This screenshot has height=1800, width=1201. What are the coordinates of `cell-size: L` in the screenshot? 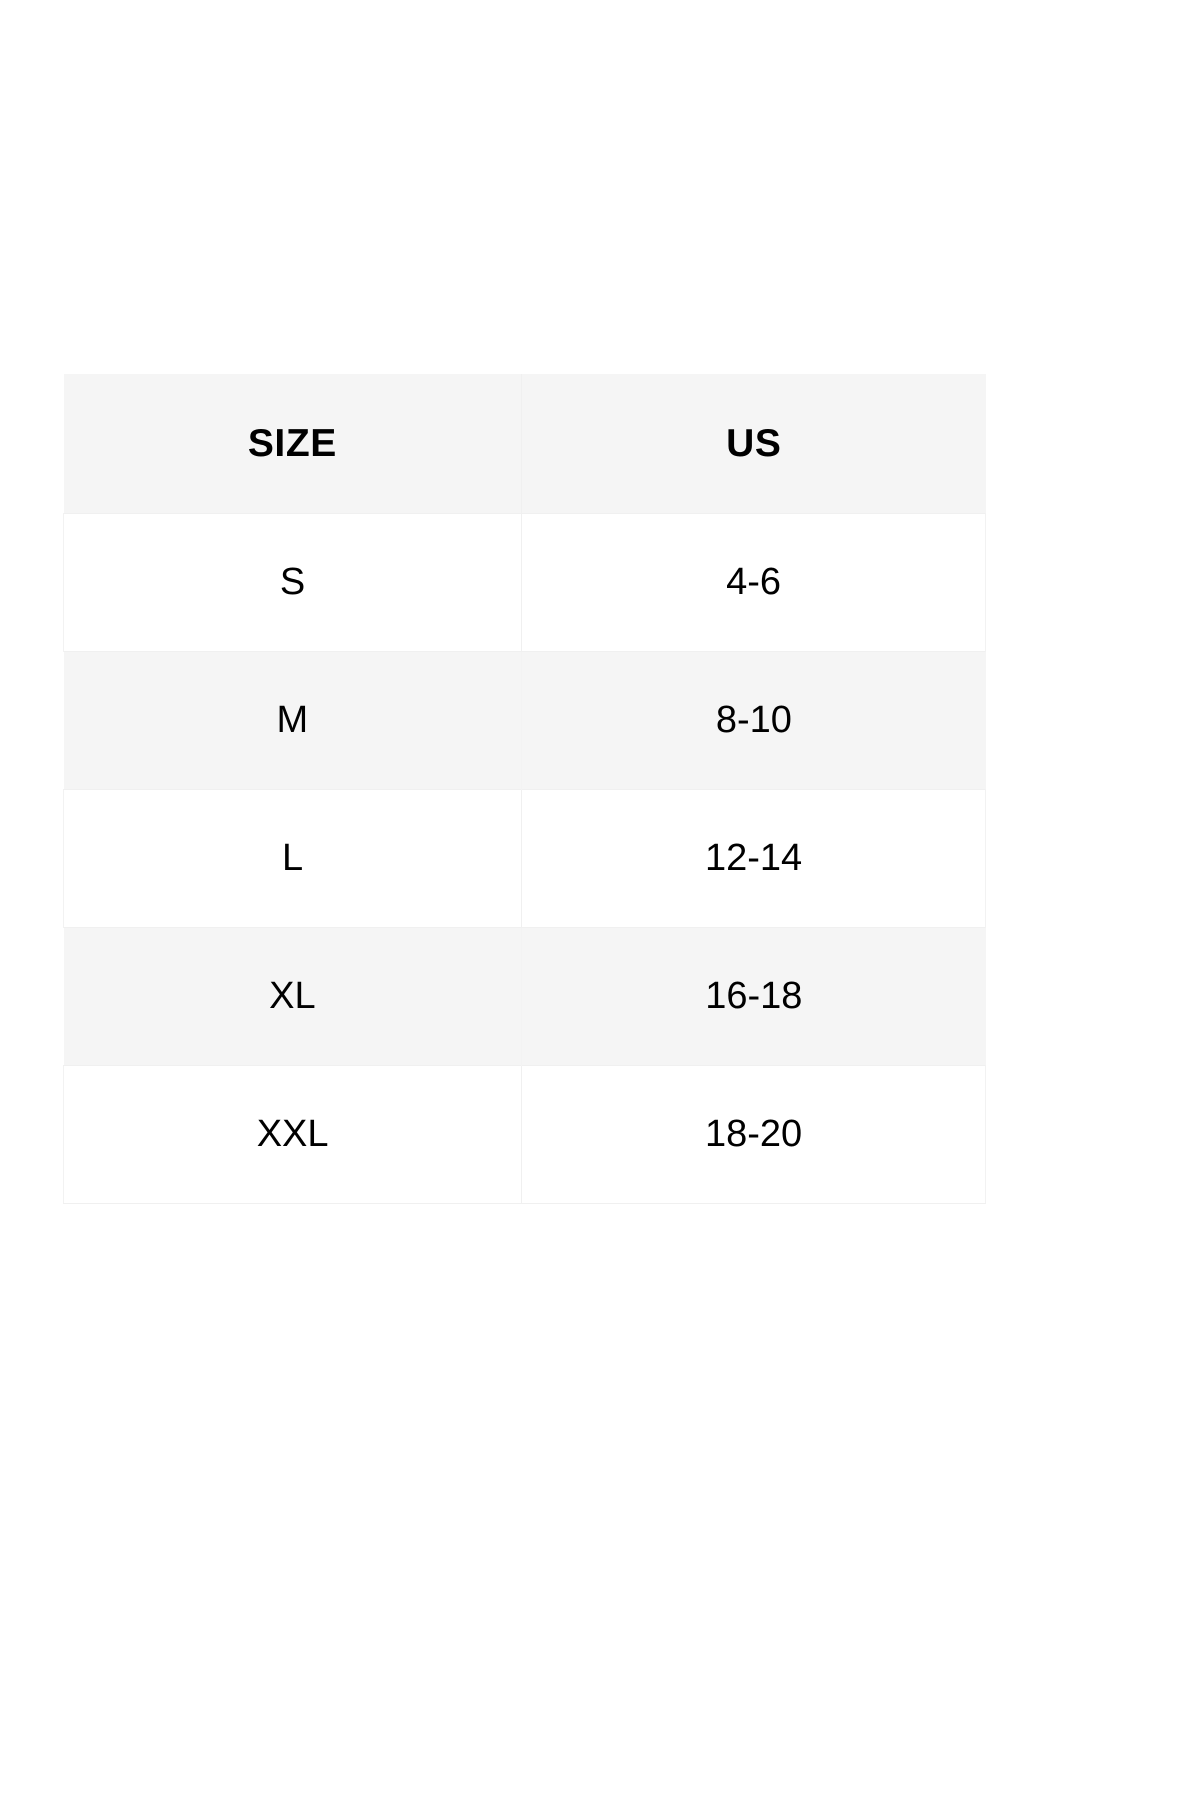 It's located at (292, 857).